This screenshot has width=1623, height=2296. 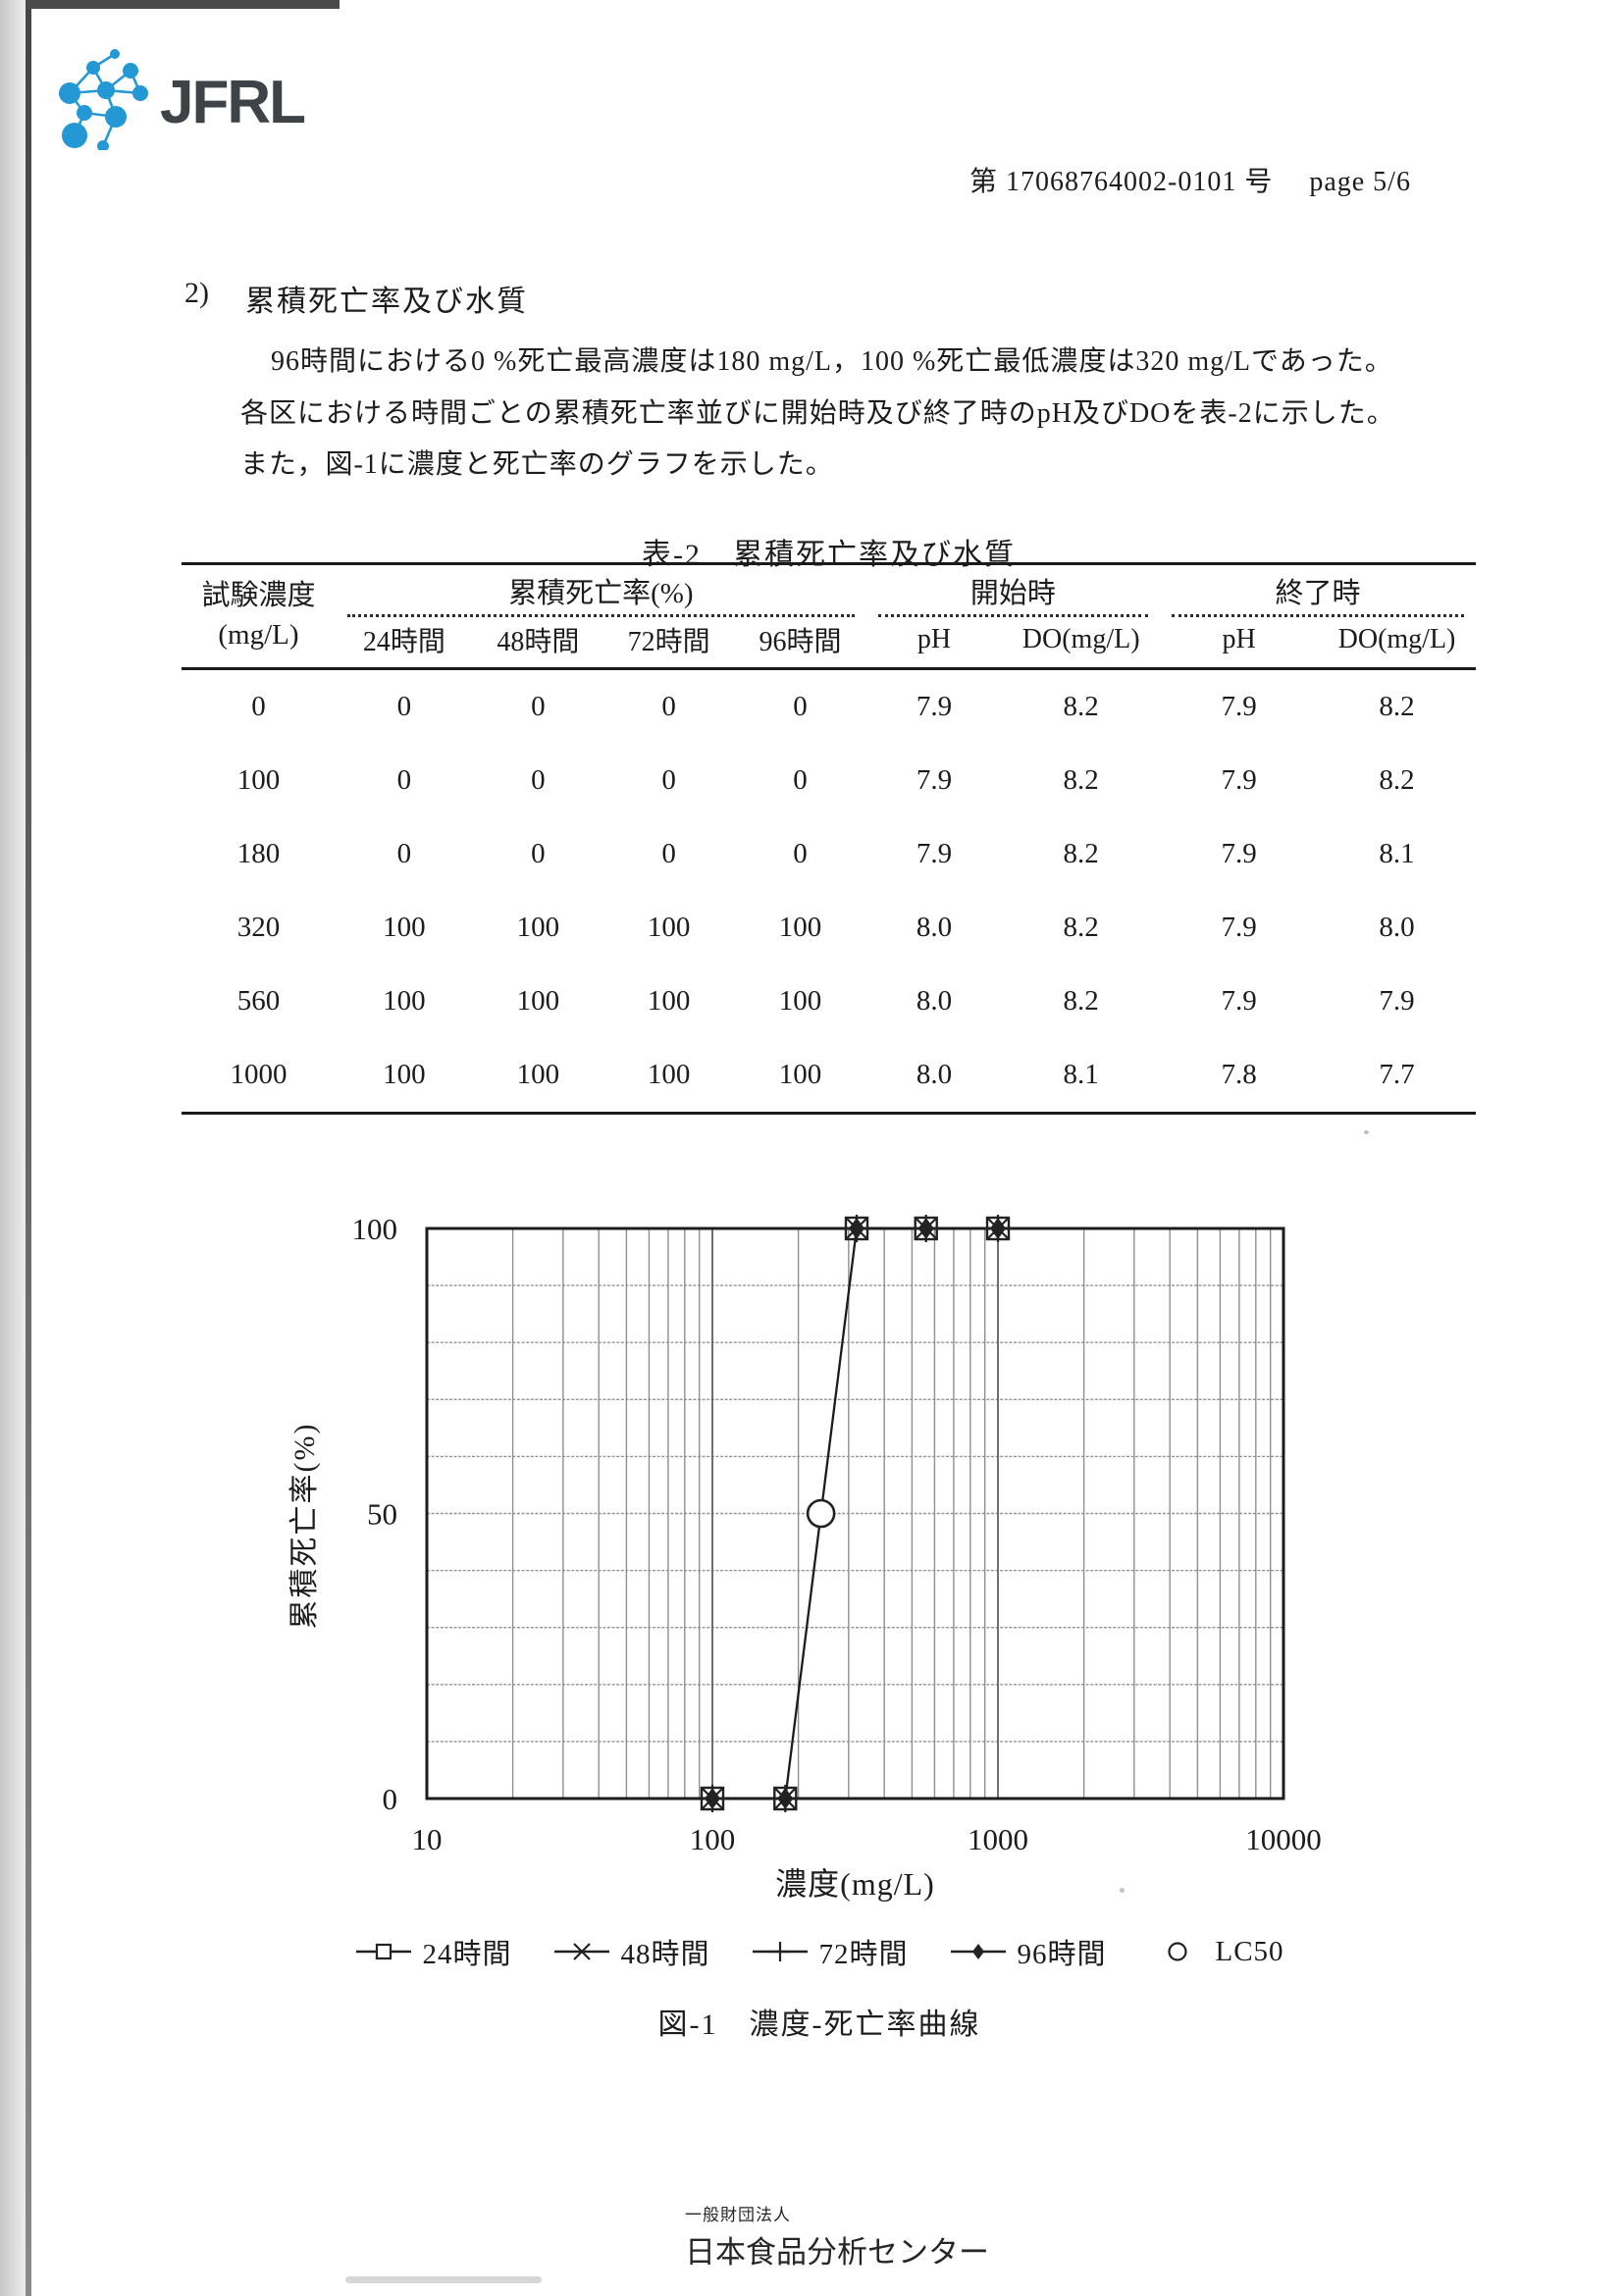 I want to click on legend-item: 24時間, so click(x=432, y=1951).